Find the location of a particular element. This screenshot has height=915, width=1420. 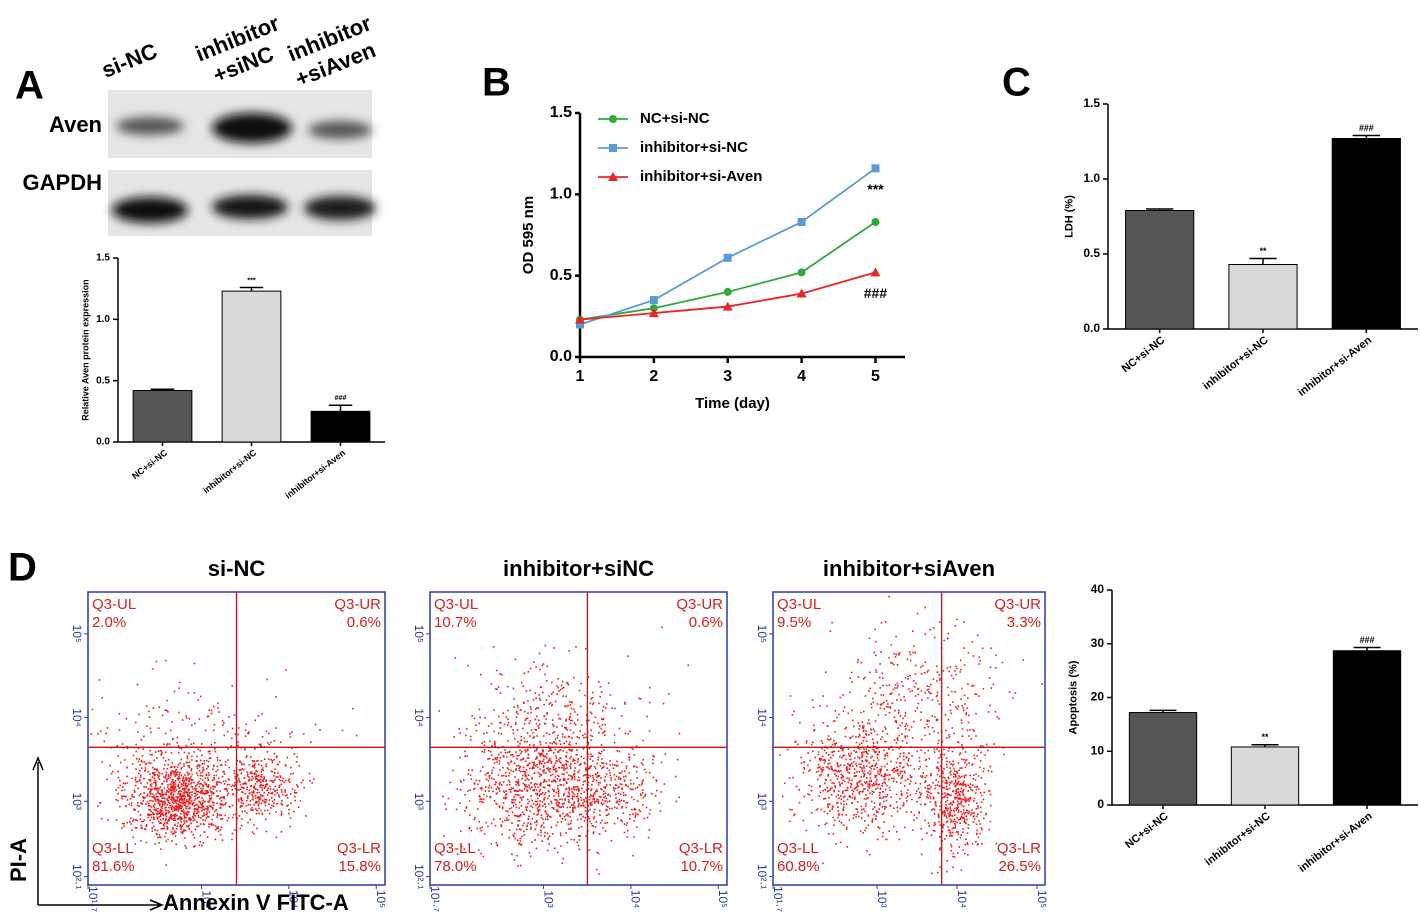

significance-mark: ** is located at coordinates (1263, 251).